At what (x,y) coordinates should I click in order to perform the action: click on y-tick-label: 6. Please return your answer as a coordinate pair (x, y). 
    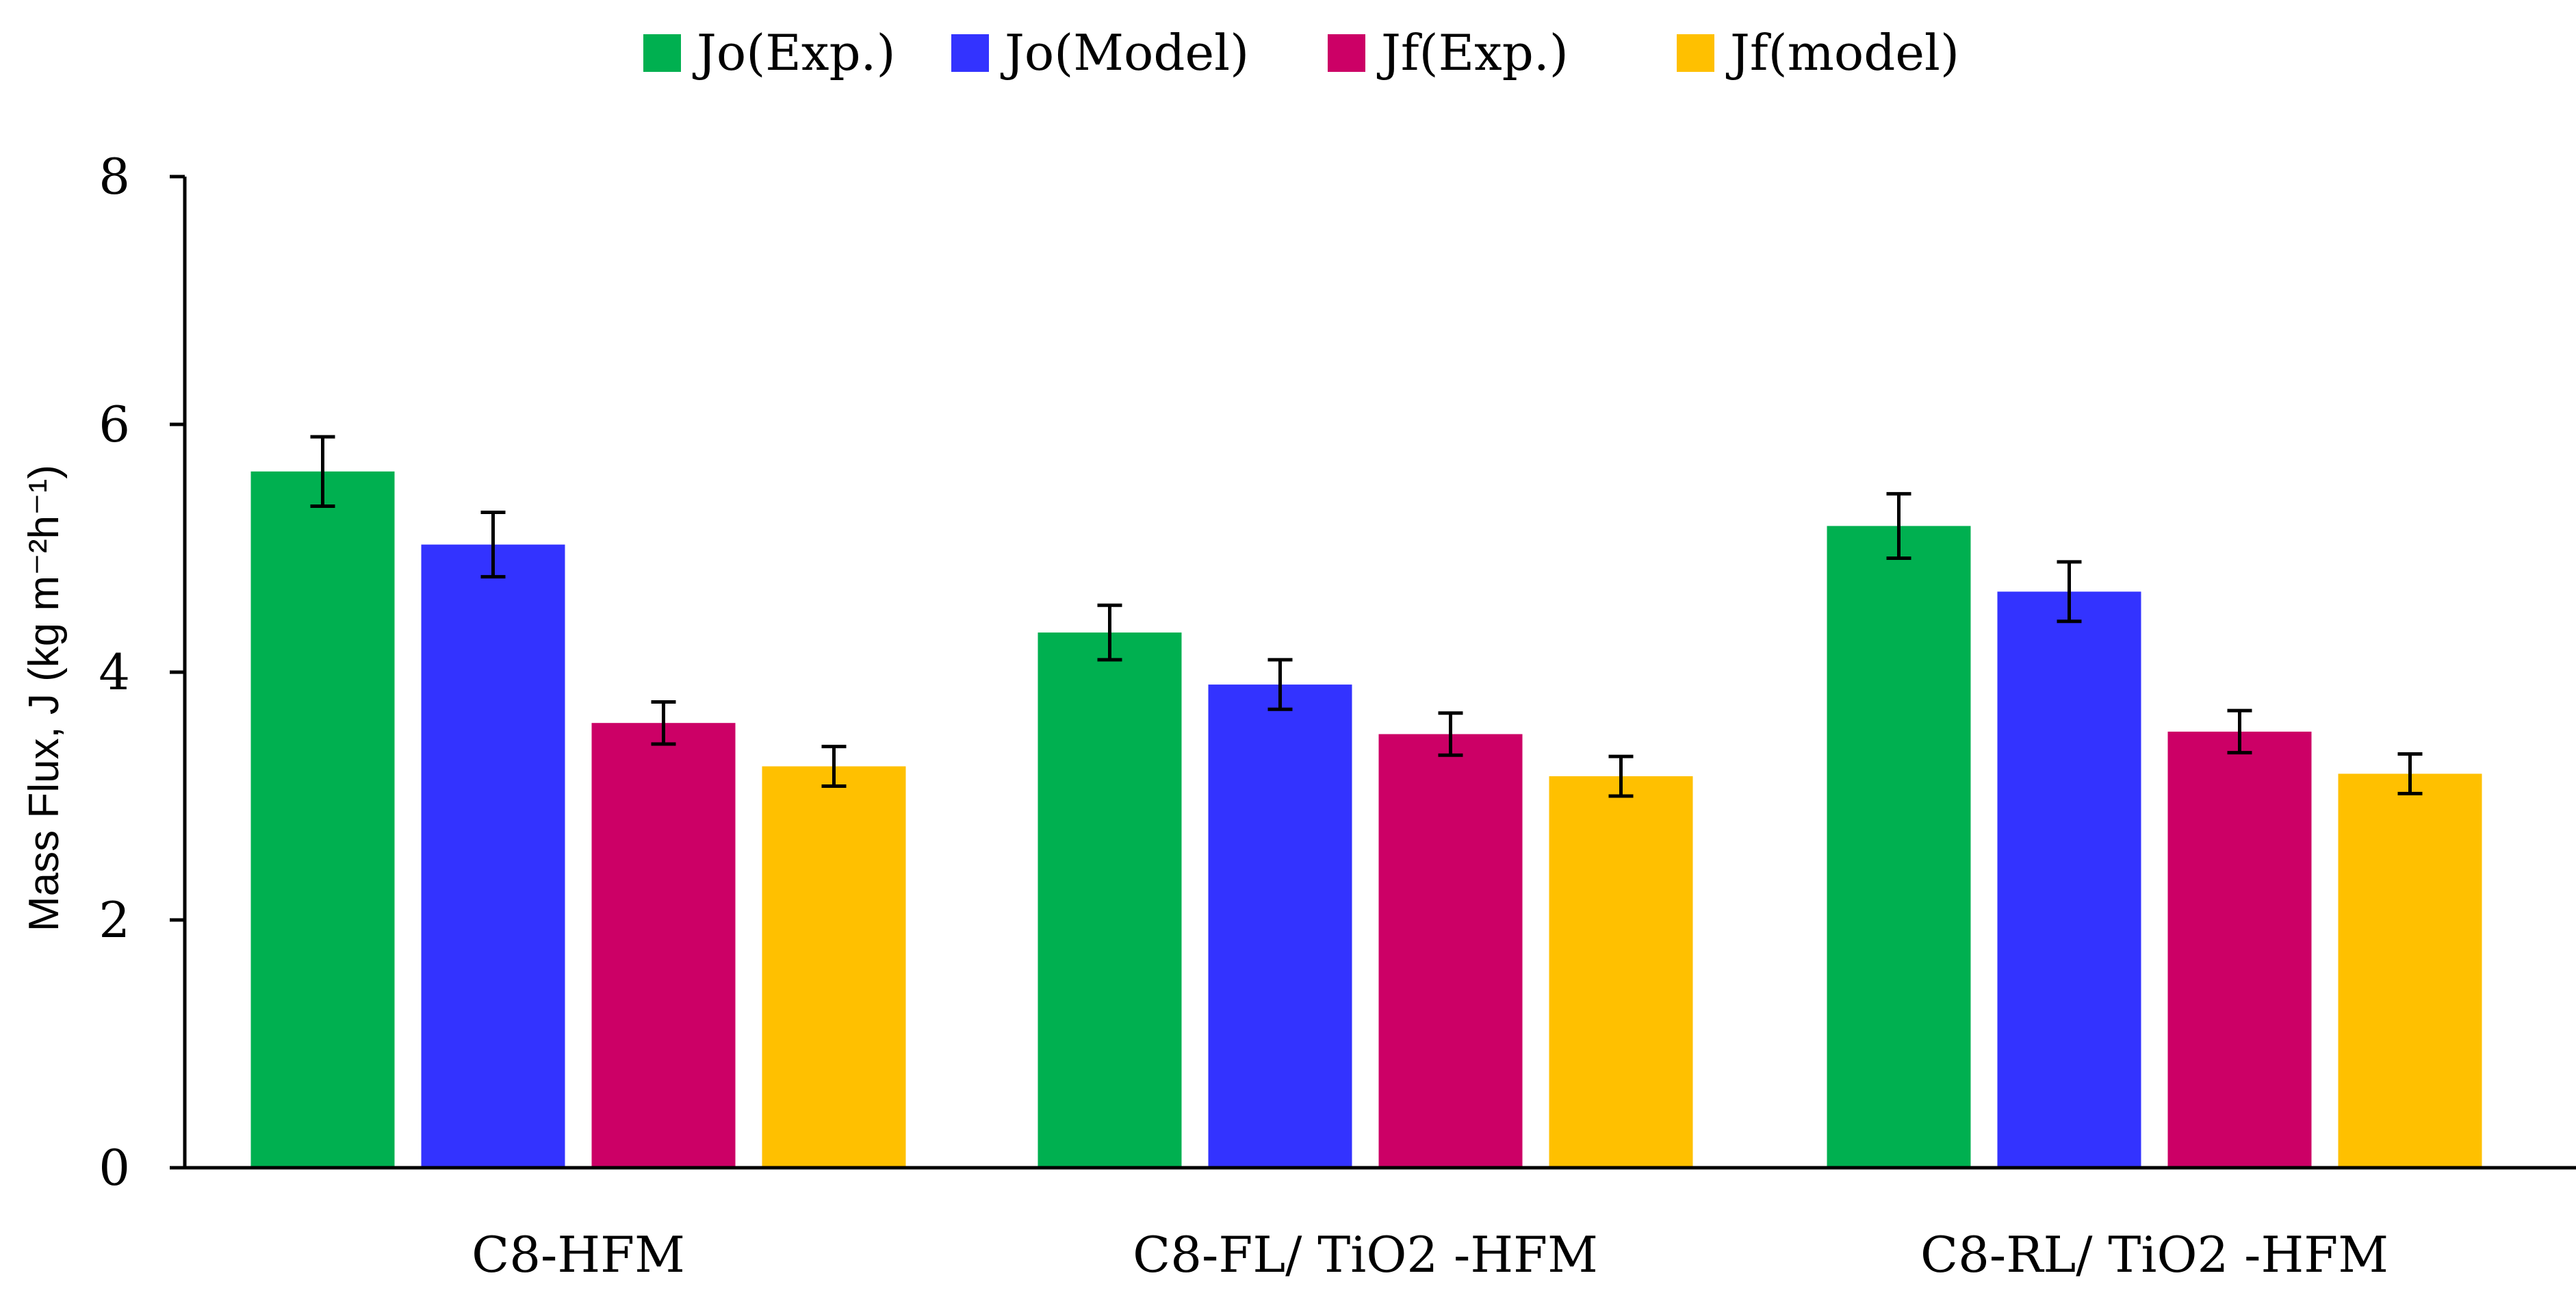
    Looking at the image, I should click on (115, 424).